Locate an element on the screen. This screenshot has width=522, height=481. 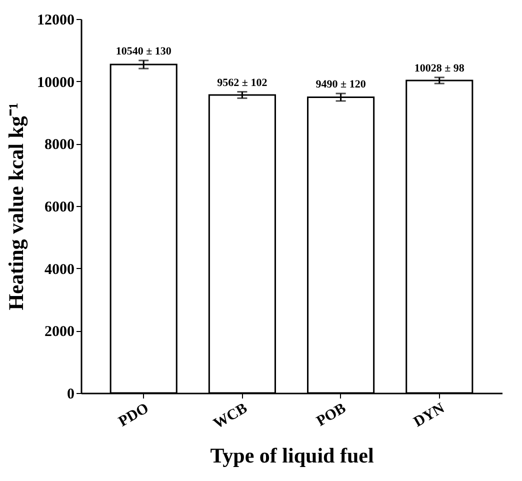
y-tick-label: 2000 is located at coordinates (59, 332).